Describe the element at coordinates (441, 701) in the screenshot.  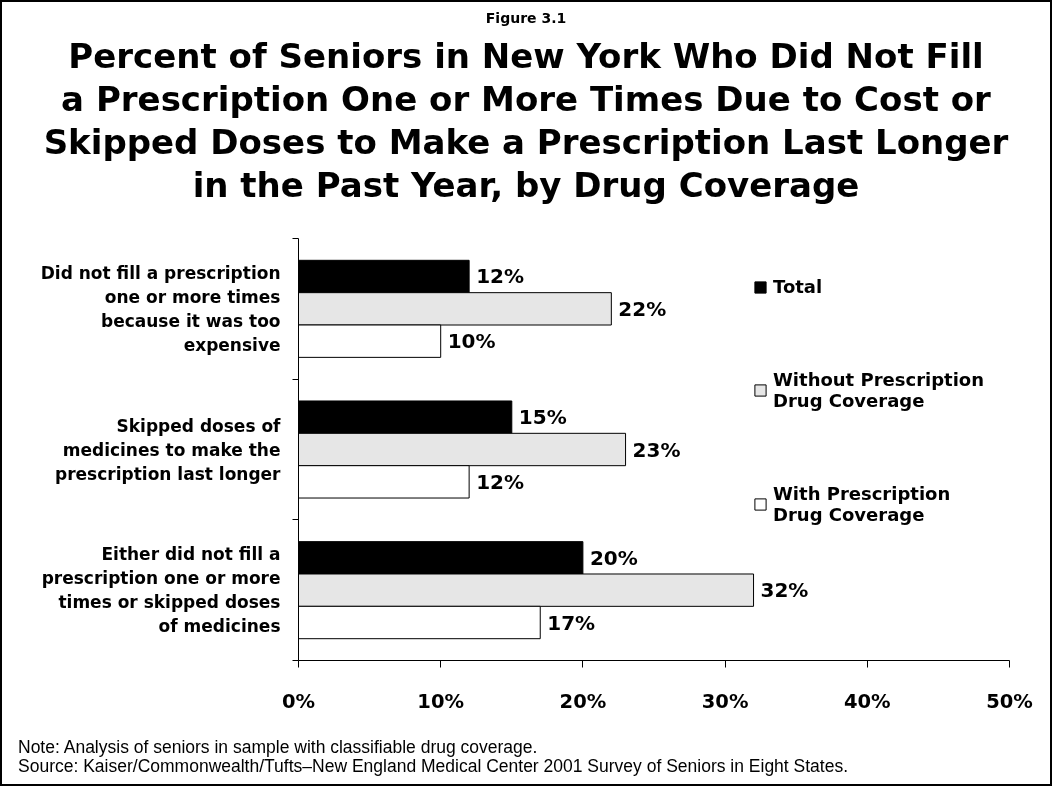
I see `x-tick-label: 10%` at that location.